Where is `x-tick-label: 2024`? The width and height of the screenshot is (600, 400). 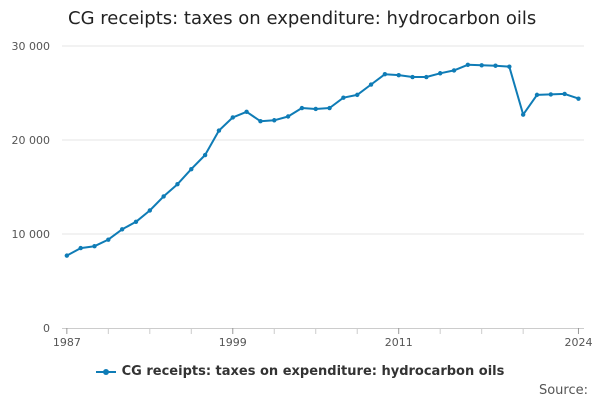 x-tick-label: 2024 is located at coordinates (578, 342).